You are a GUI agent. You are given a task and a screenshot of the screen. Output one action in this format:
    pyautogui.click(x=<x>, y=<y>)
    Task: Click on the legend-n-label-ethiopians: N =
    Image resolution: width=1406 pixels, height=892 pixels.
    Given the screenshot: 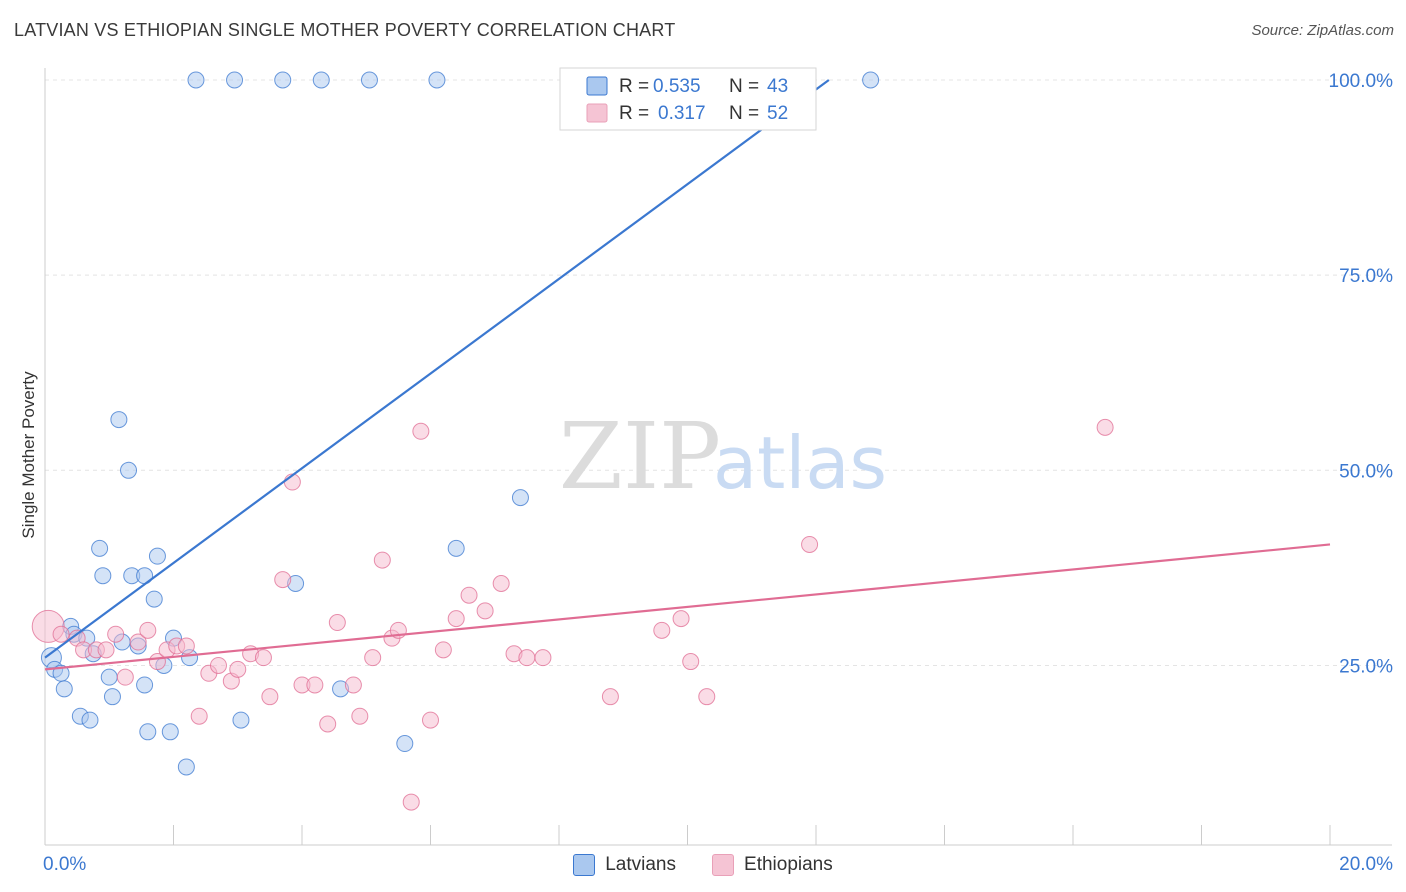 What is the action you would take?
    pyautogui.click(x=744, y=113)
    